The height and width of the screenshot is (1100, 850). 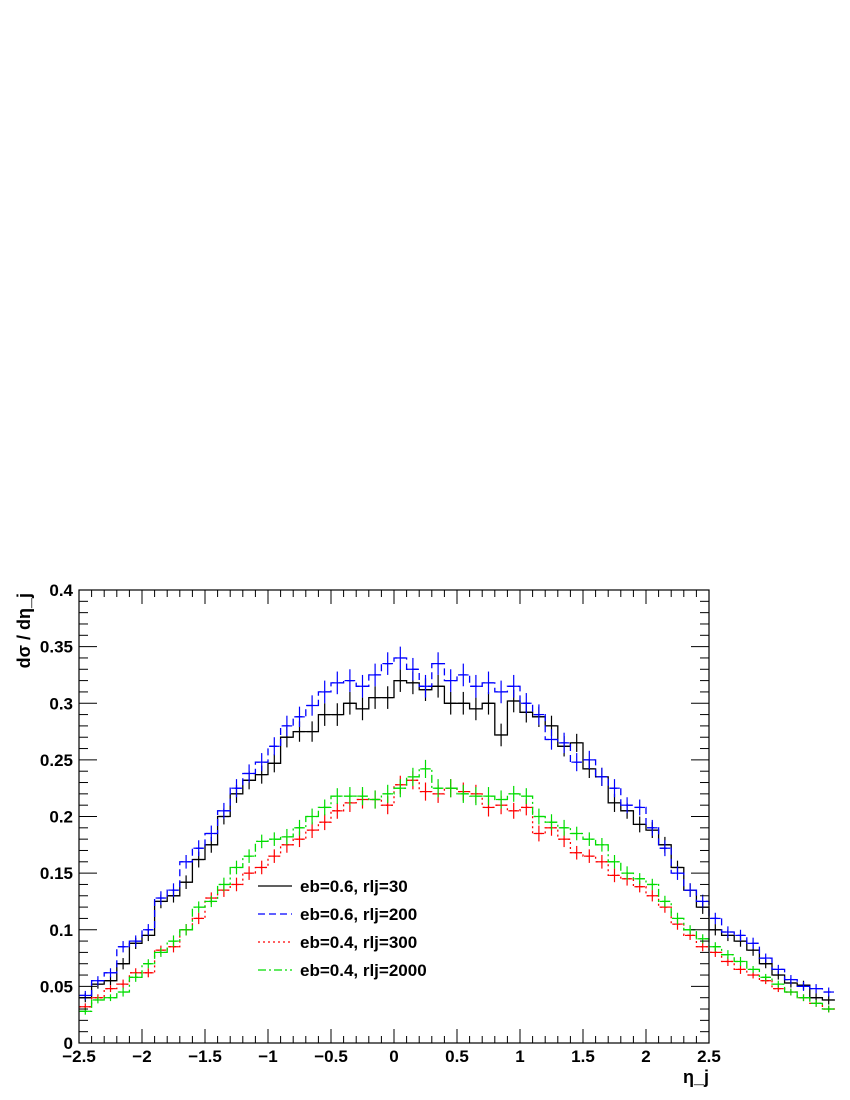 What do you see at coordinates (457, 1056) in the screenshot?
I see `x-tick-label: 0.5` at bounding box center [457, 1056].